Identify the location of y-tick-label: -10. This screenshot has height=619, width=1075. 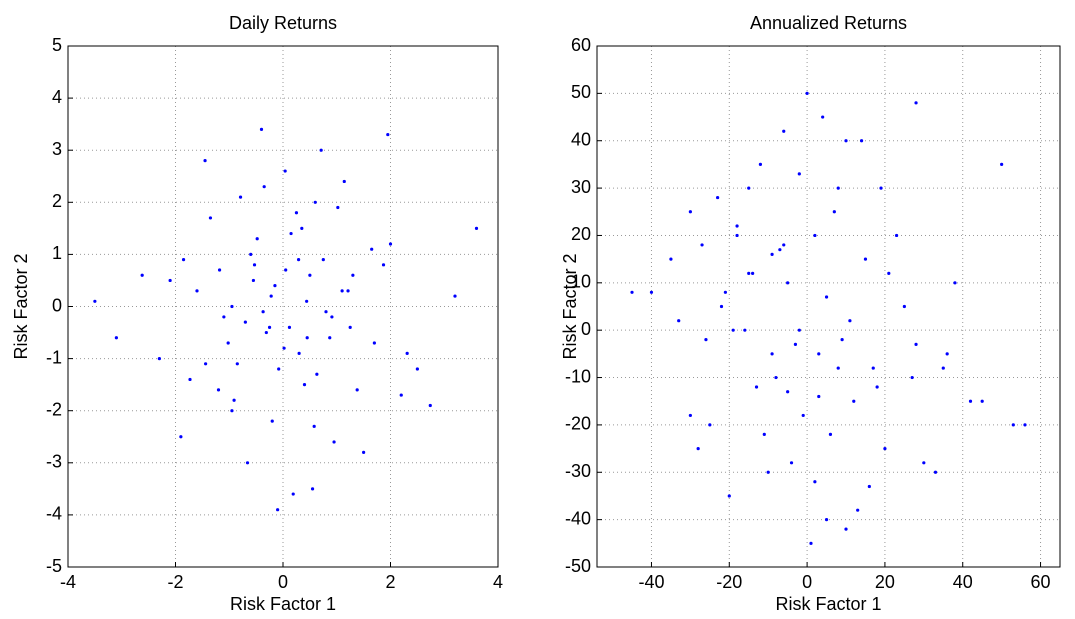
(578, 376).